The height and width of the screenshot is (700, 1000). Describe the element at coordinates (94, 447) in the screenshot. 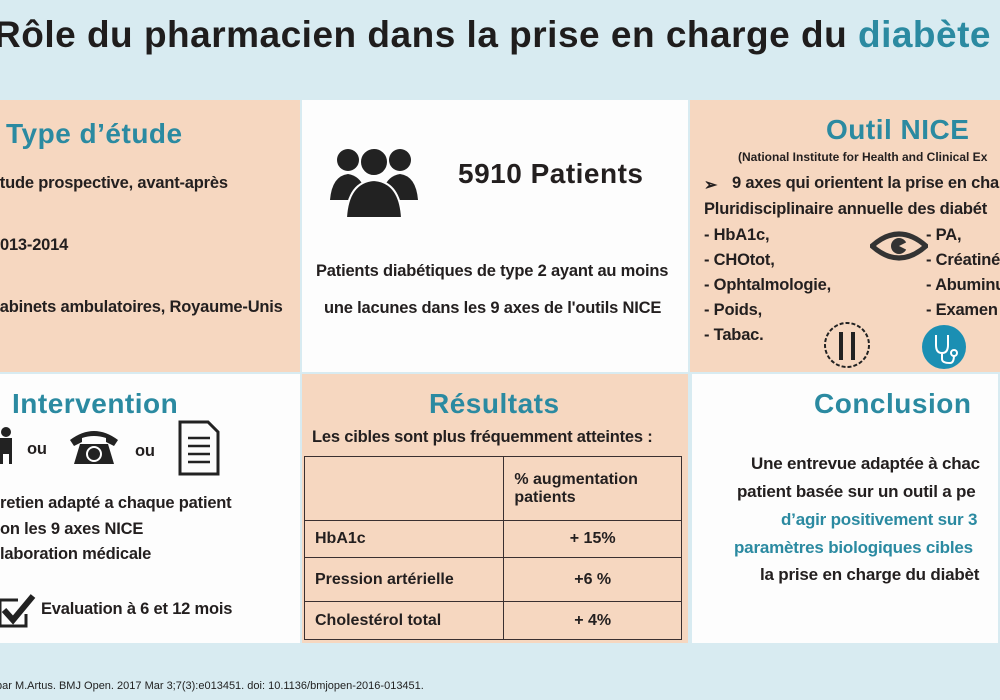

I see `telephone-icon` at that location.